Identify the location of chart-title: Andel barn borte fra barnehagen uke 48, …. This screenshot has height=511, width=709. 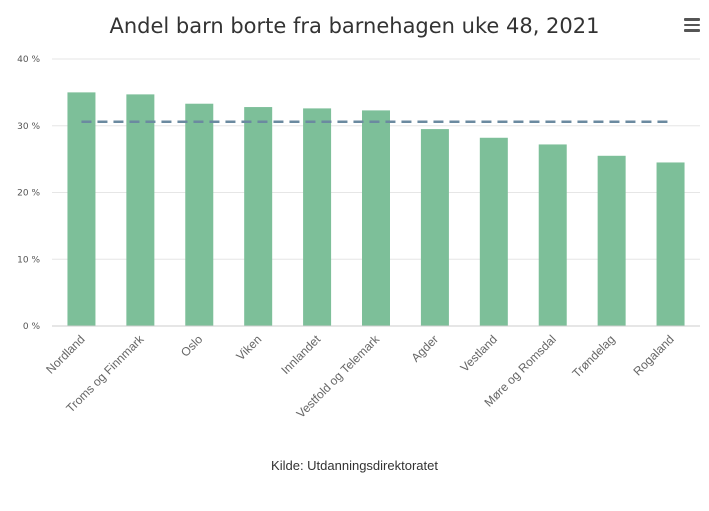
(354, 26).